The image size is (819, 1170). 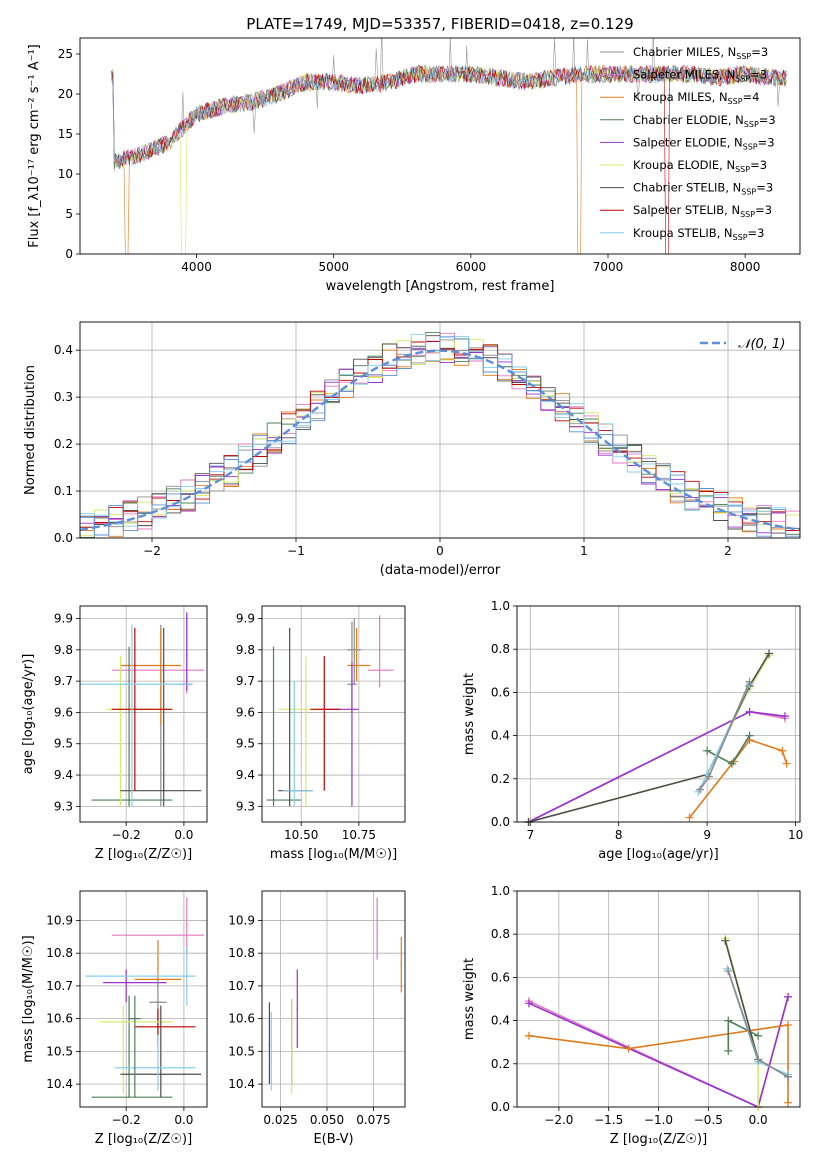 What do you see at coordinates (183, 835) in the screenshot?
I see `x-tick-label: 0.0` at bounding box center [183, 835].